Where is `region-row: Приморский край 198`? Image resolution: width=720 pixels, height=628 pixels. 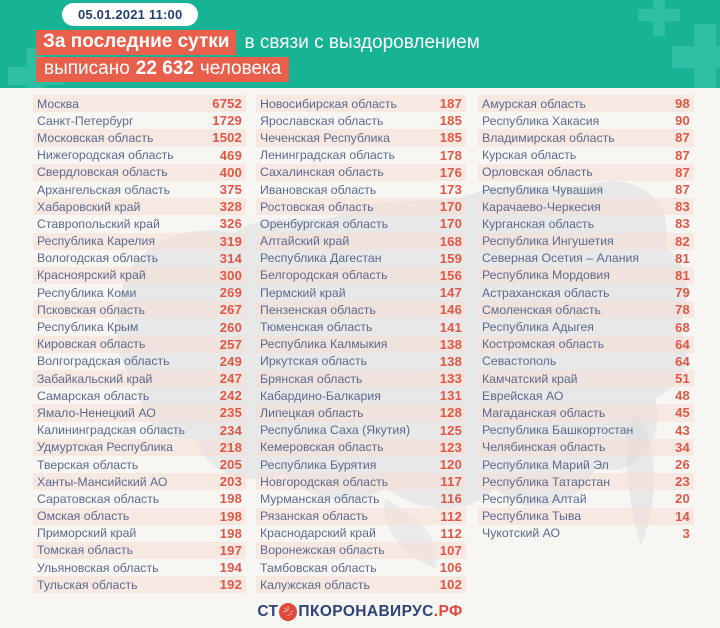 region-row: Приморский край 198 is located at coordinates (139, 533).